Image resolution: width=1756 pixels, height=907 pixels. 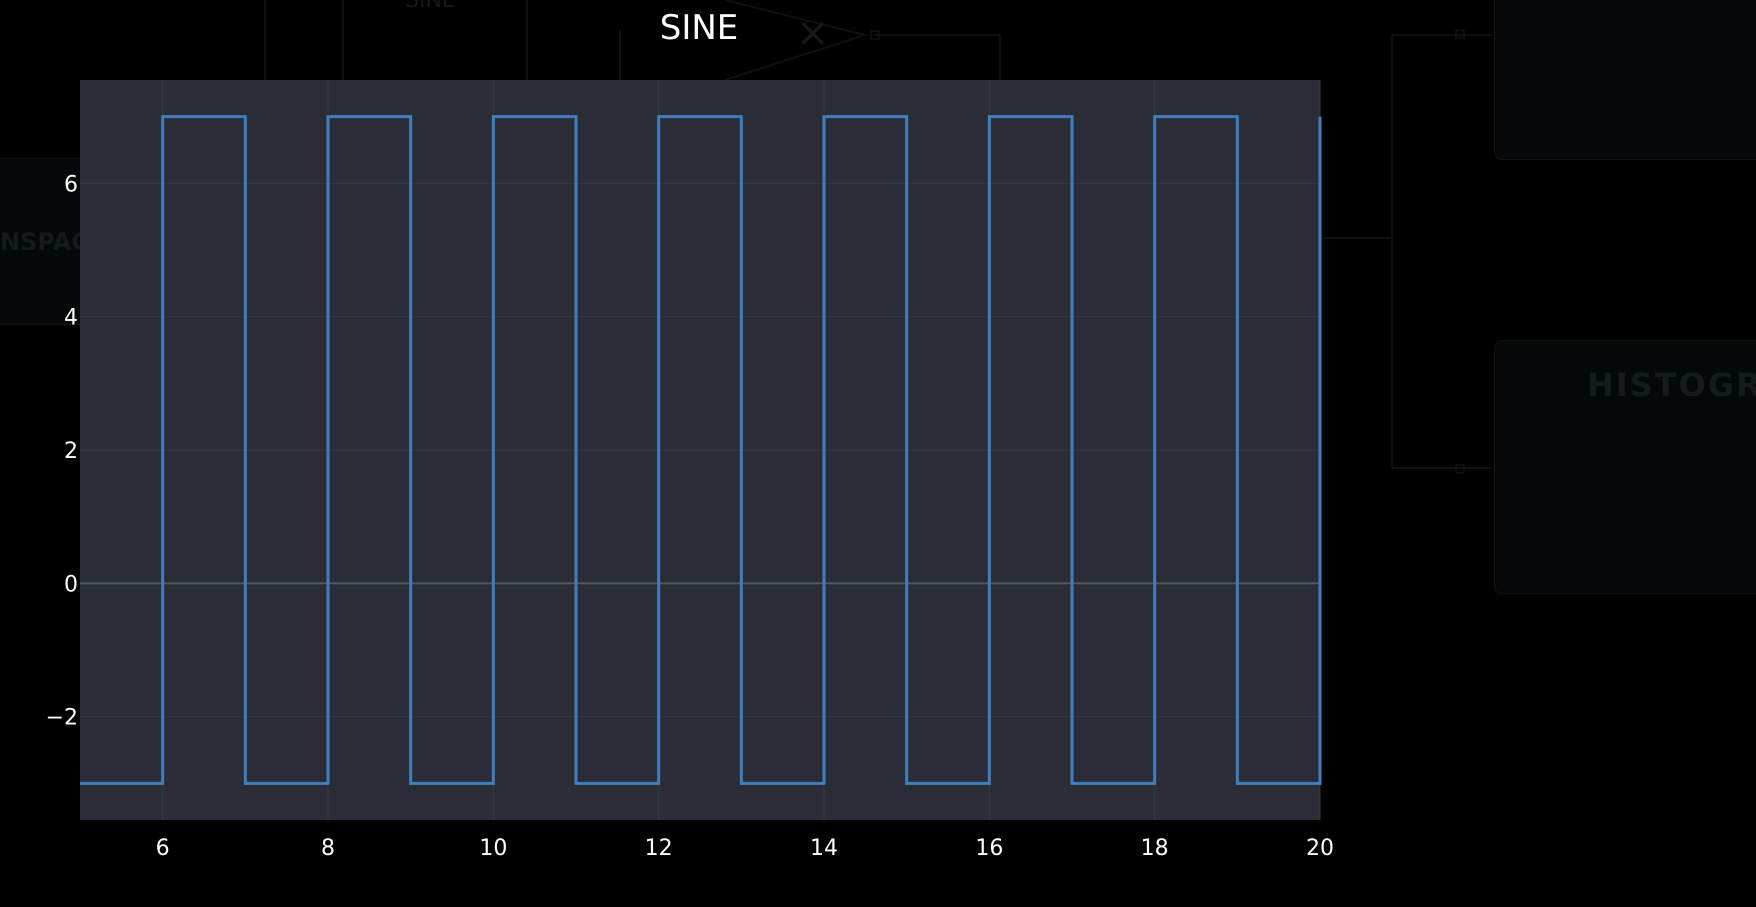 What do you see at coordinates (62, 718) in the screenshot?
I see `y-tick-label: −2` at bounding box center [62, 718].